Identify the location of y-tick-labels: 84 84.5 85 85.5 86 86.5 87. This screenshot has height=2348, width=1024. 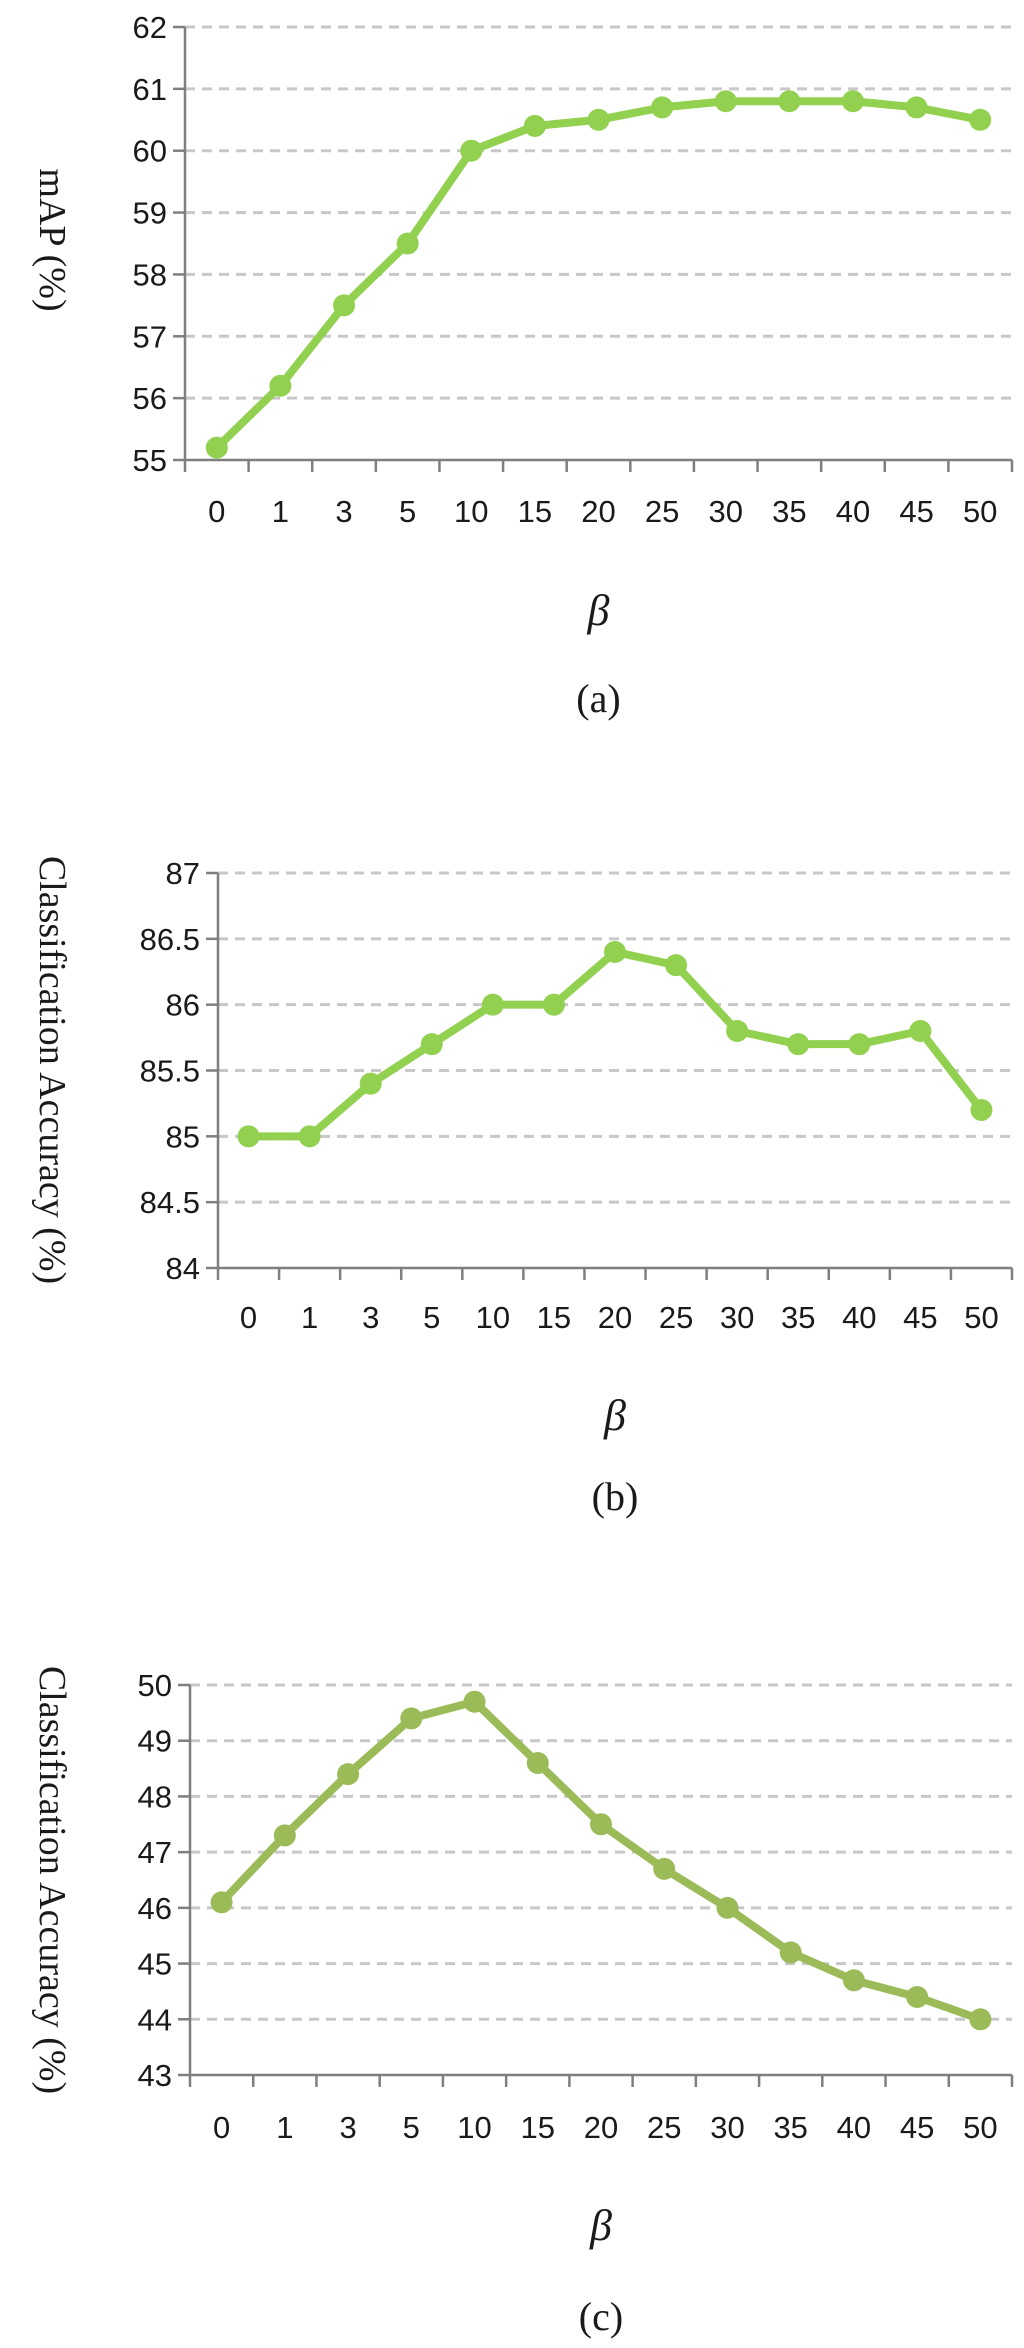
(170, 1071).